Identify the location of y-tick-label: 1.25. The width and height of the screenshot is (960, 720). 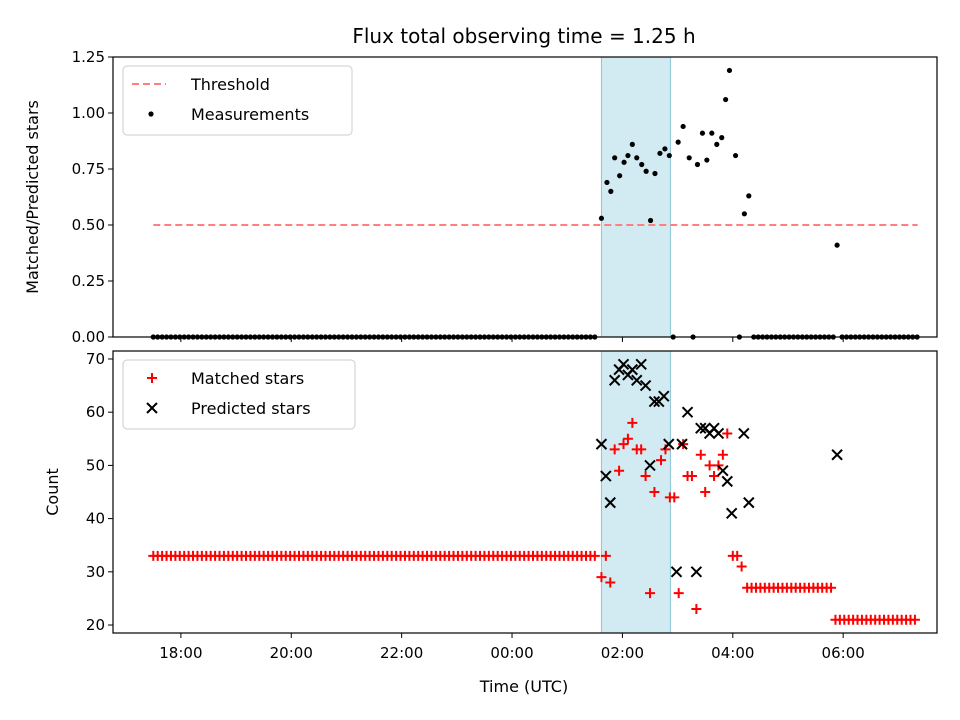
(88, 57).